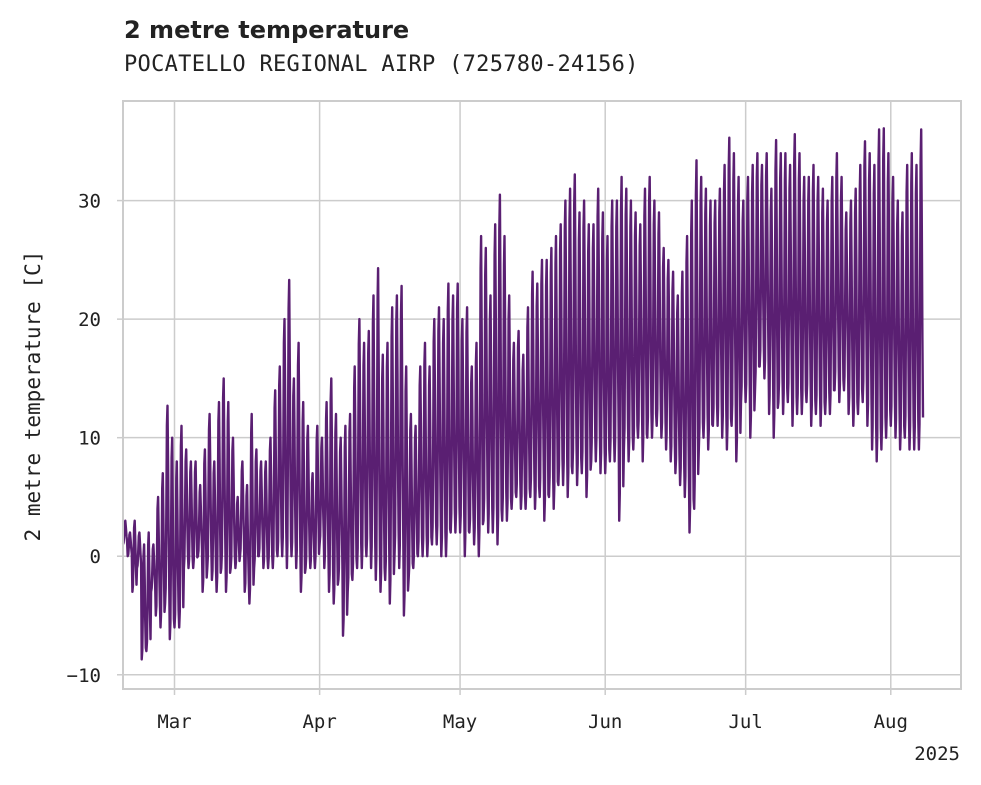  I want to click on y-tick-labels: −10 0 10 20 30, so click(84, 439).